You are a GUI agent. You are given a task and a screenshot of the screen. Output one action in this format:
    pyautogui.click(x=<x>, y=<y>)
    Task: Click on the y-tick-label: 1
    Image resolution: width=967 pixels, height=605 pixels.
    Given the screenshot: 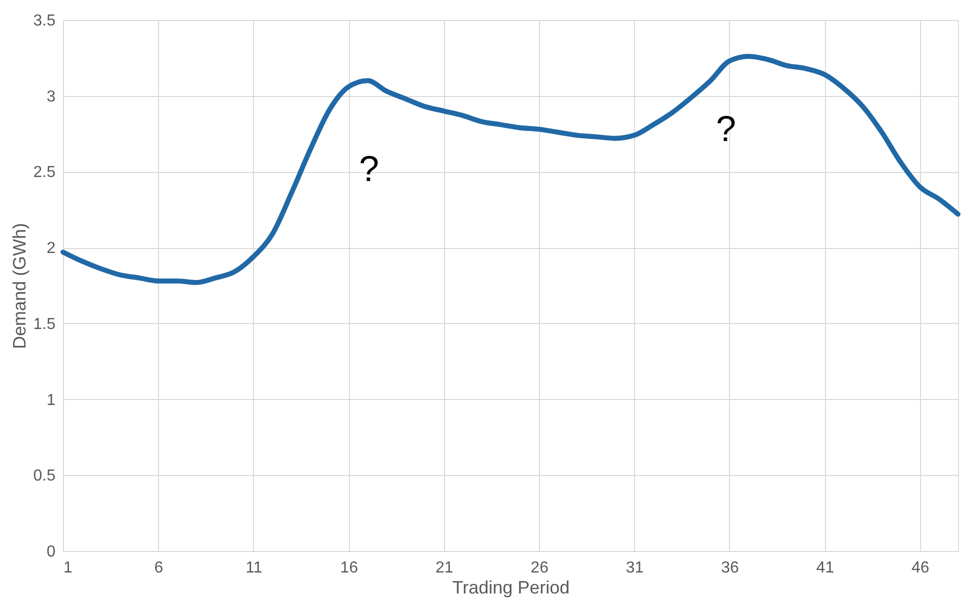 What is the action you would take?
    pyautogui.click(x=51, y=400)
    